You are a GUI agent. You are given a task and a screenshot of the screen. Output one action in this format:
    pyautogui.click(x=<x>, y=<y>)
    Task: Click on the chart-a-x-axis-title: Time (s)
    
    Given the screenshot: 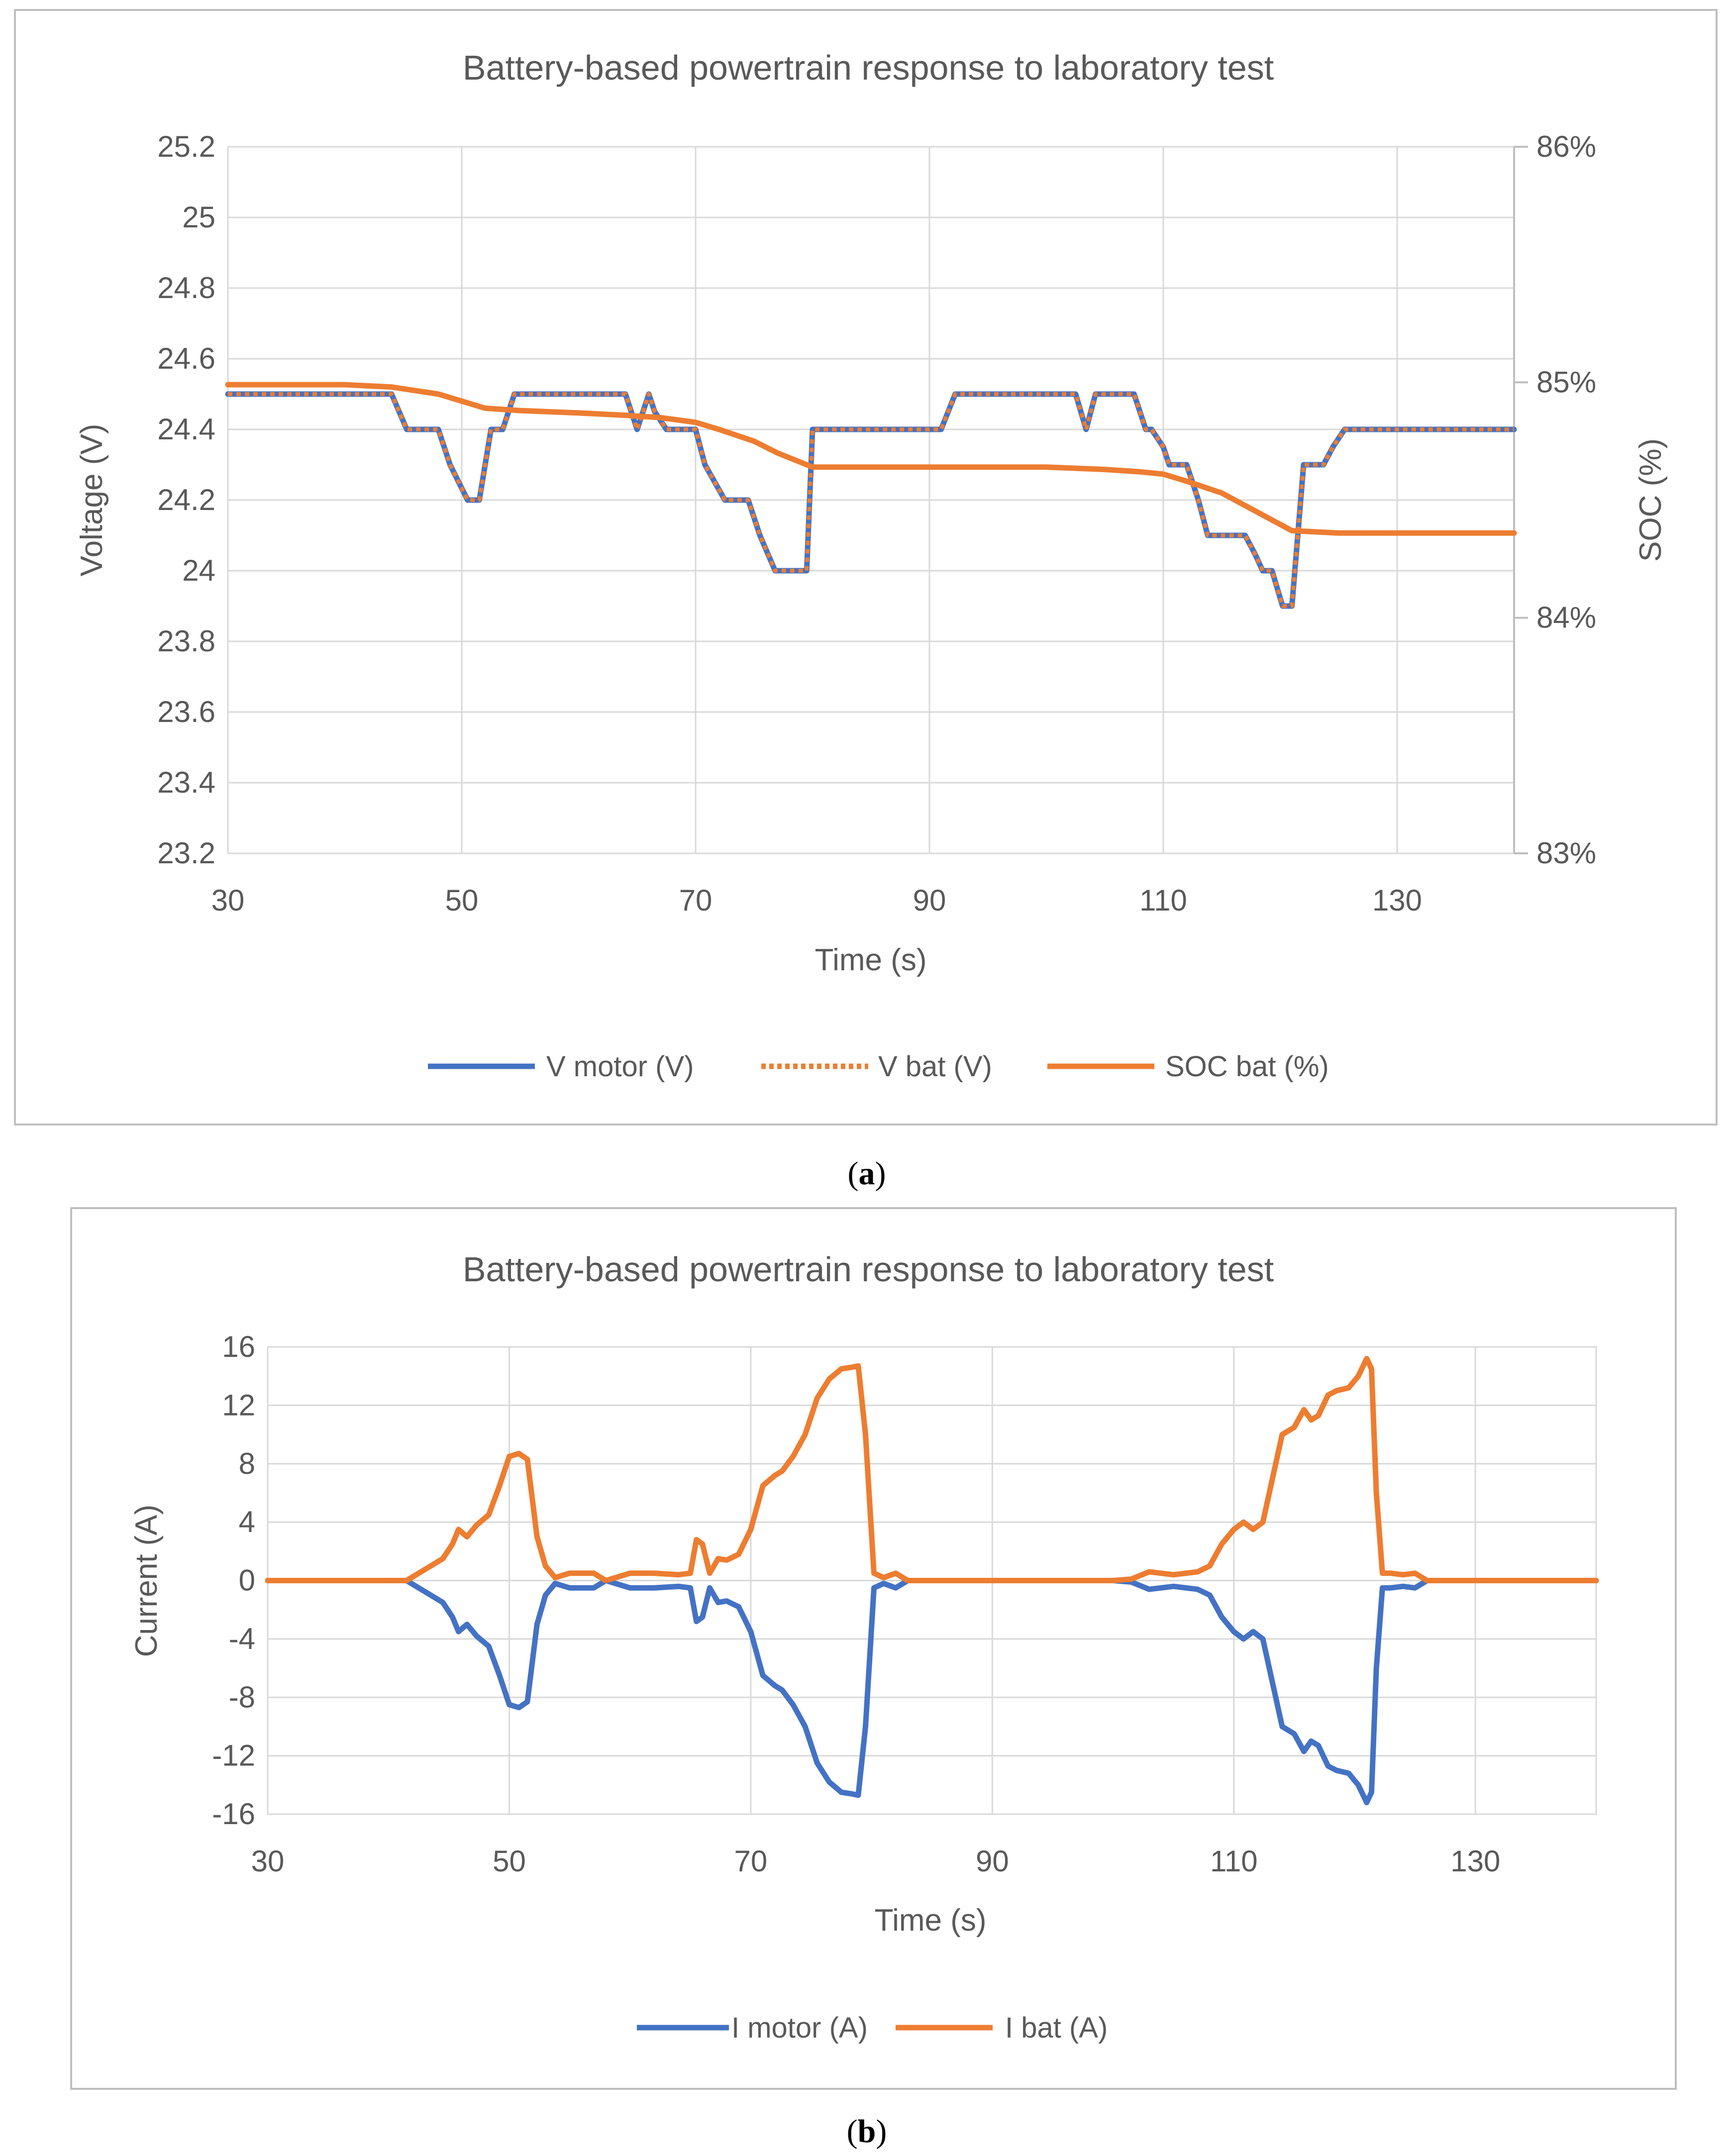 What is the action you would take?
    pyautogui.click(x=871, y=960)
    